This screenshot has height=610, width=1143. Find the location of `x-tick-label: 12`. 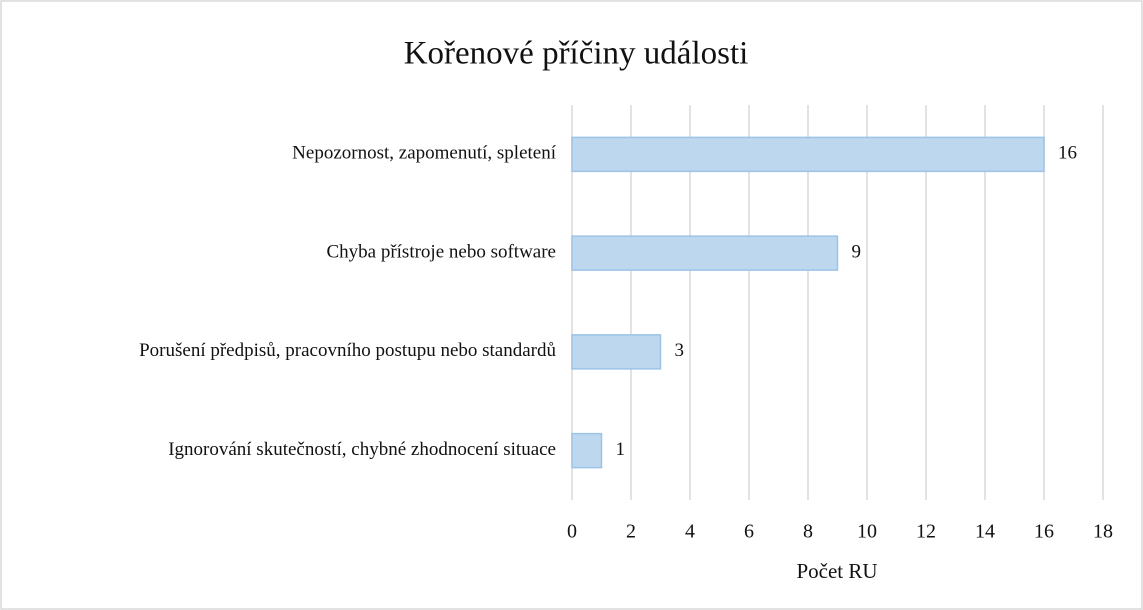

x-tick-label: 12 is located at coordinates (926, 532).